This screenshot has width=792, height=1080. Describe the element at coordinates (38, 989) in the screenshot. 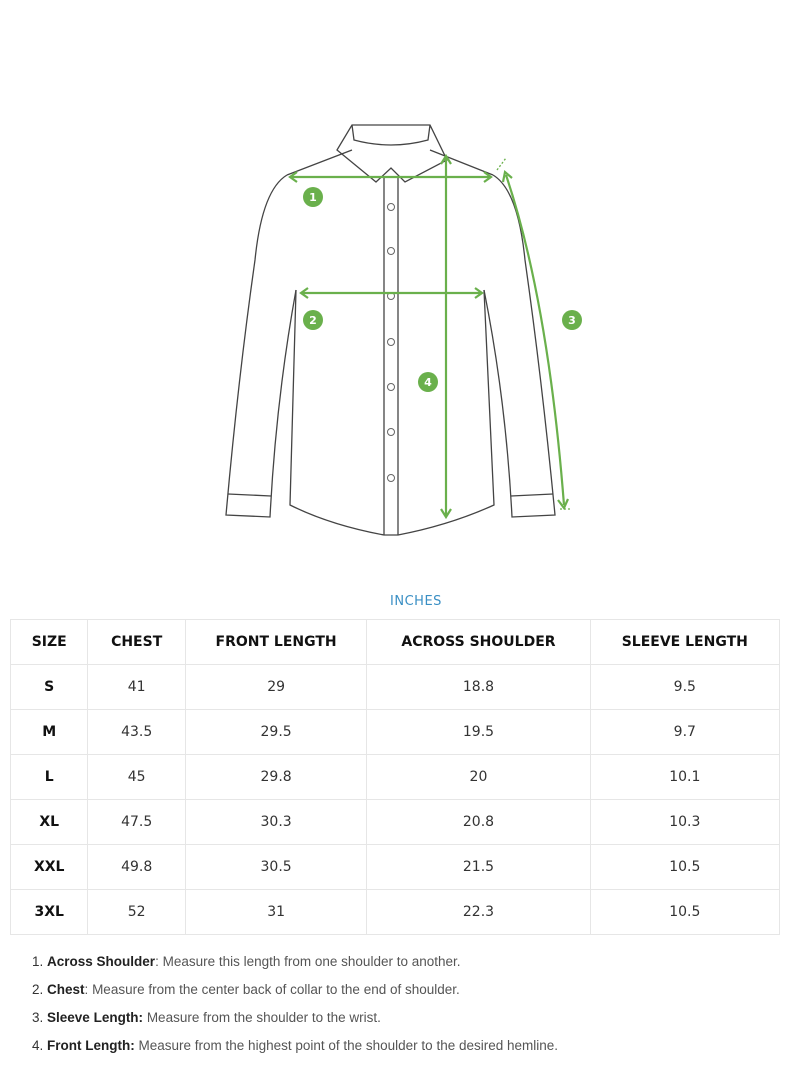

I see `note-num: 2.` at that location.